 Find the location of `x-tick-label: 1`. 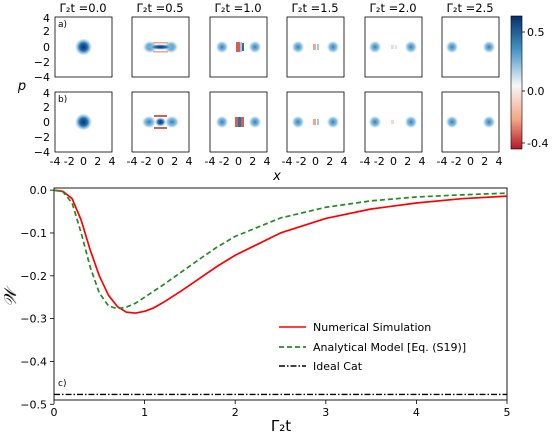

x-tick-label: 1 is located at coordinates (144, 412).